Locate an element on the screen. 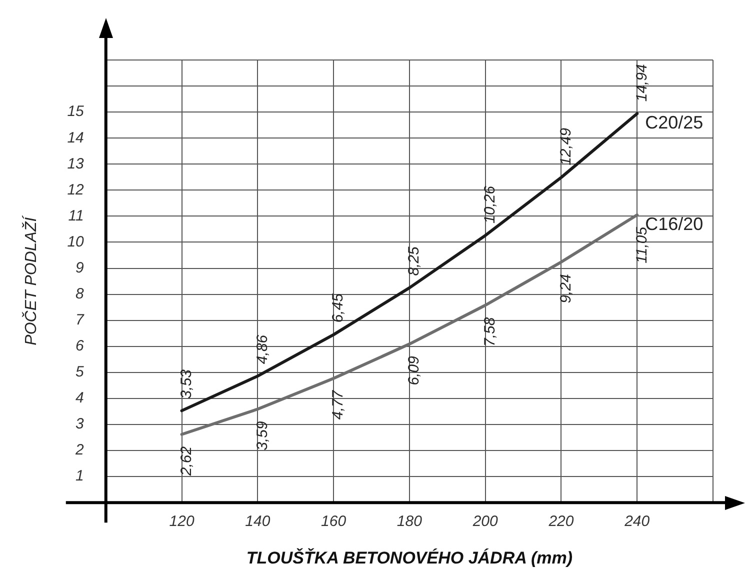 The image size is (755, 581). data-label: 12,49 is located at coordinates (565, 146).